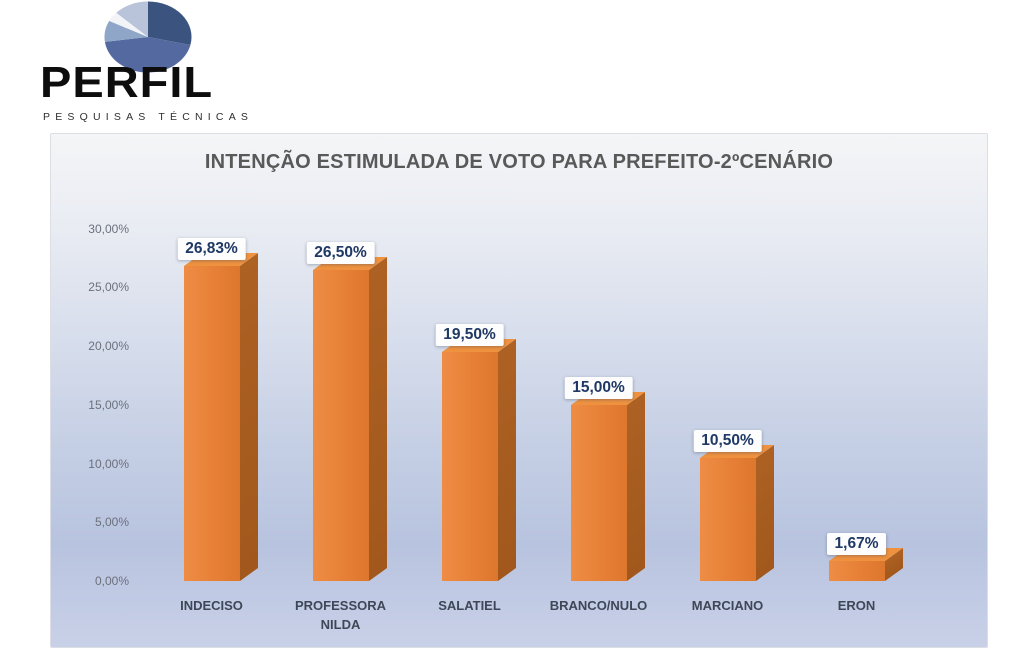  Describe the element at coordinates (856, 544) in the screenshot. I see `value-label: 1,67%` at that location.